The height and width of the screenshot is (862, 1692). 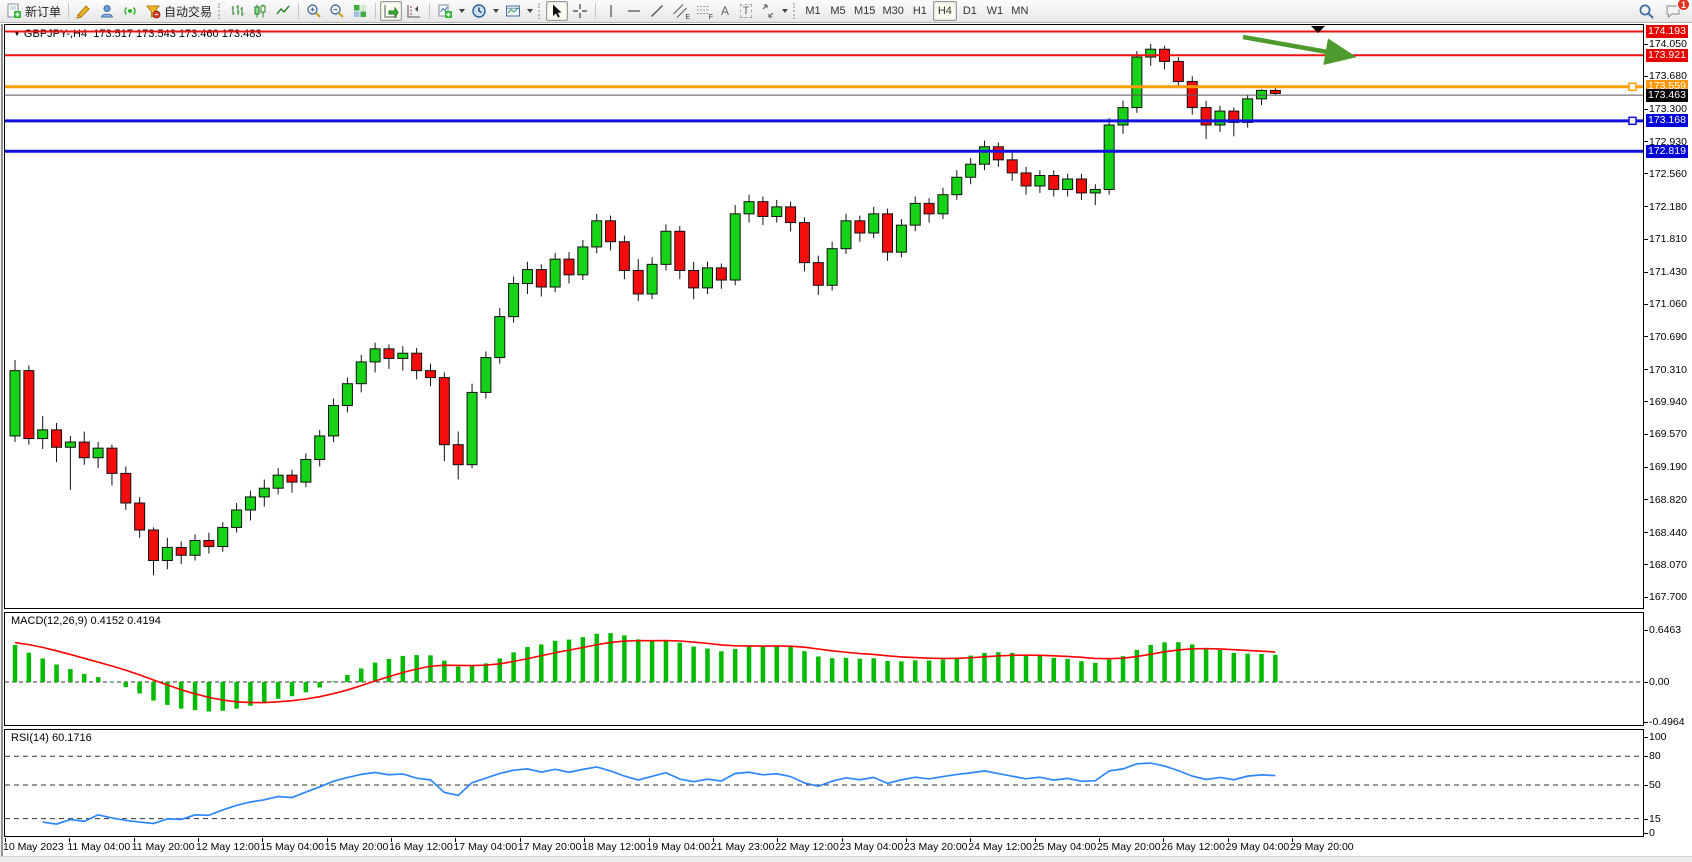 What do you see at coordinates (1668, 336) in the screenshot?
I see `price-tick-label: 170.690` at bounding box center [1668, 336].